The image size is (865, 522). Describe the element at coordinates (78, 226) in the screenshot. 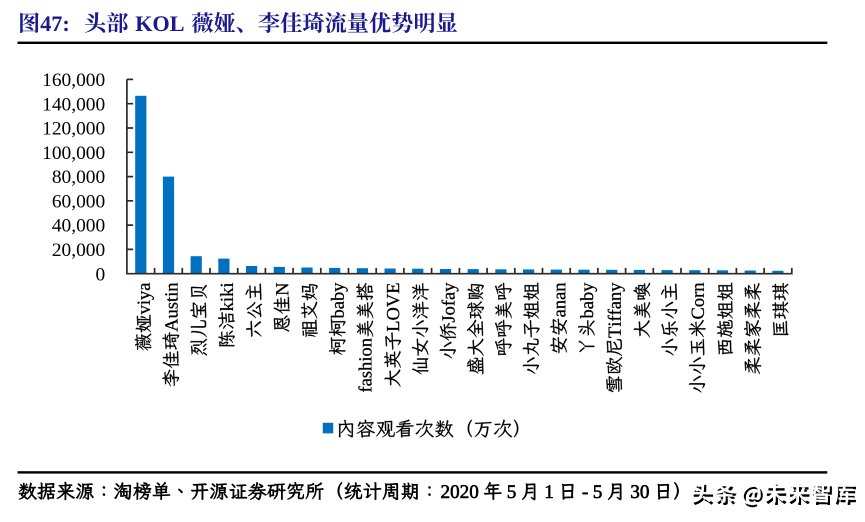

I see `svg-text: 40,000` at that location.